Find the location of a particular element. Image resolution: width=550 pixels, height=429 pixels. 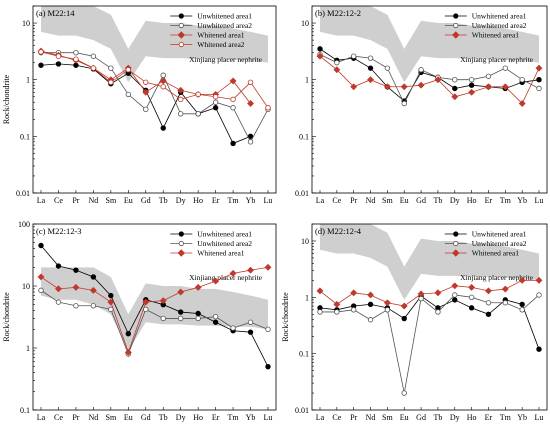

legend-item: Whitened area1 is located at coordinates (482, 253).